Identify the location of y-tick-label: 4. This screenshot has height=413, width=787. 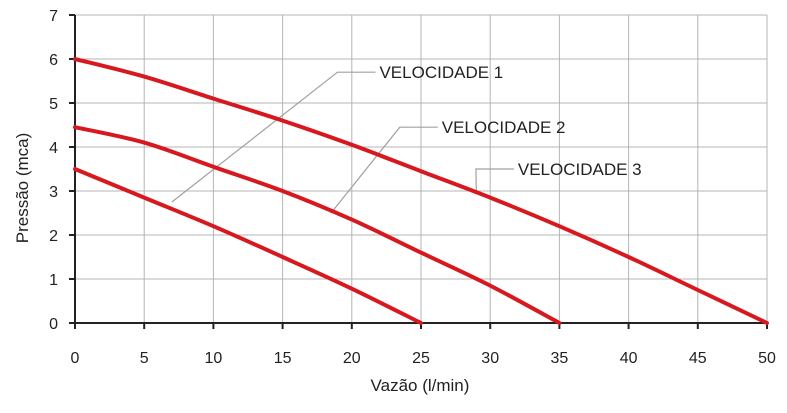
(53, 148).